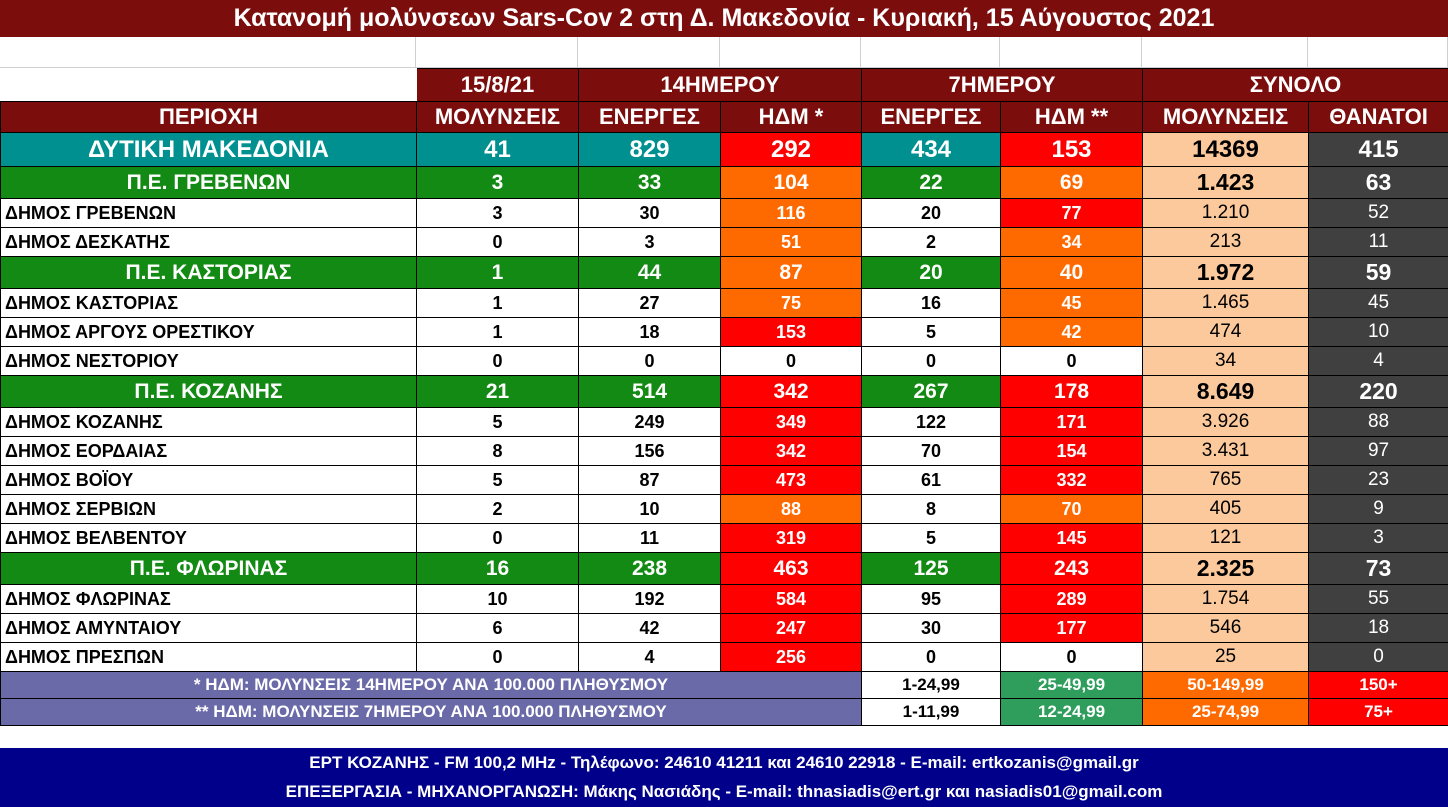 This screenshot has width=1448, height=807. What do you see at coordinates (208, 182) in the screenshot?
I see `area-name: Π.Ε. ΓΡΕΒΕΝΩΝ` at bounding box center [208, 182].